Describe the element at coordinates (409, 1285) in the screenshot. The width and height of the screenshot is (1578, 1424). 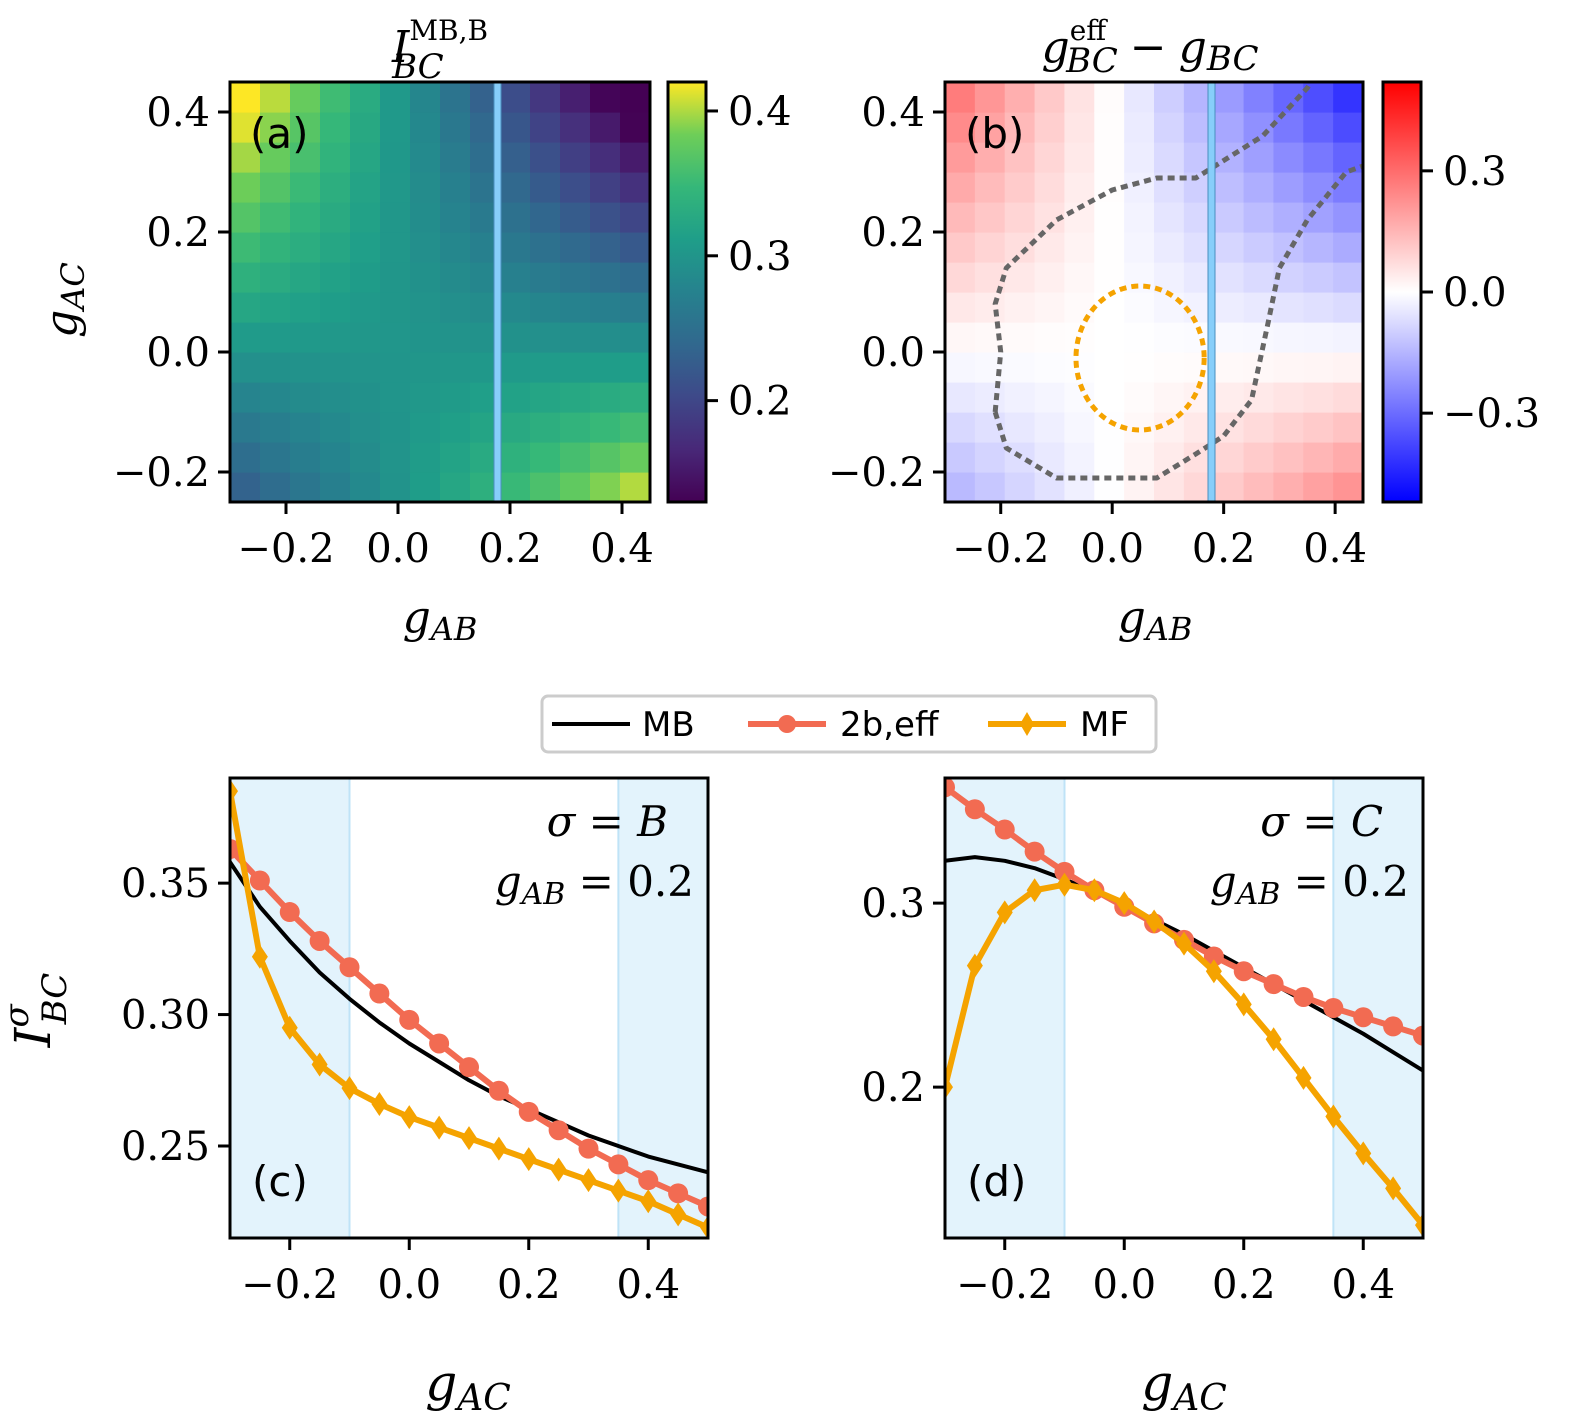
I see `panel-c-xtick-label-1: 0.0` at that location.